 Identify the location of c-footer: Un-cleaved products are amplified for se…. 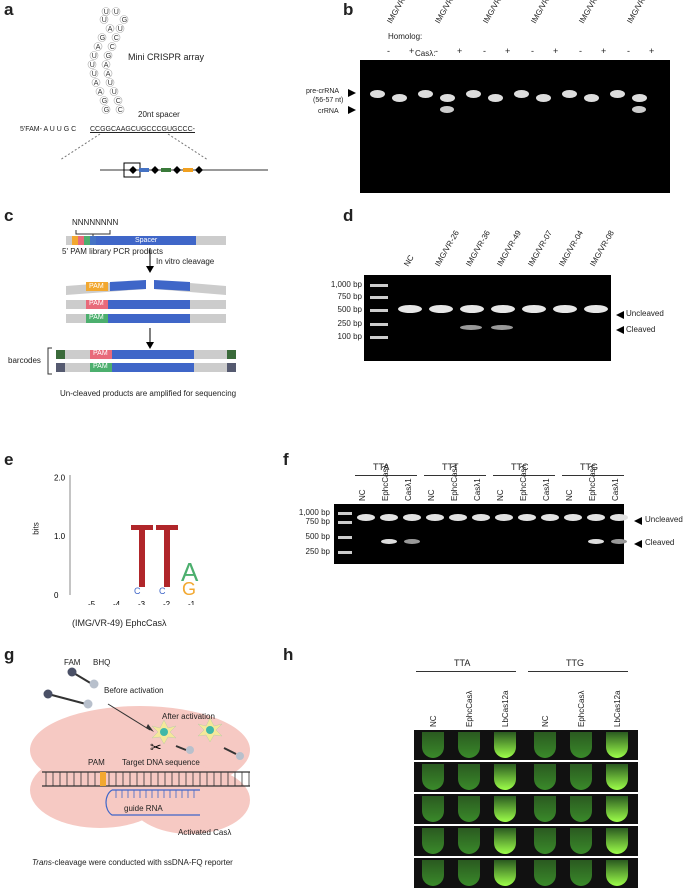
(148, 393).